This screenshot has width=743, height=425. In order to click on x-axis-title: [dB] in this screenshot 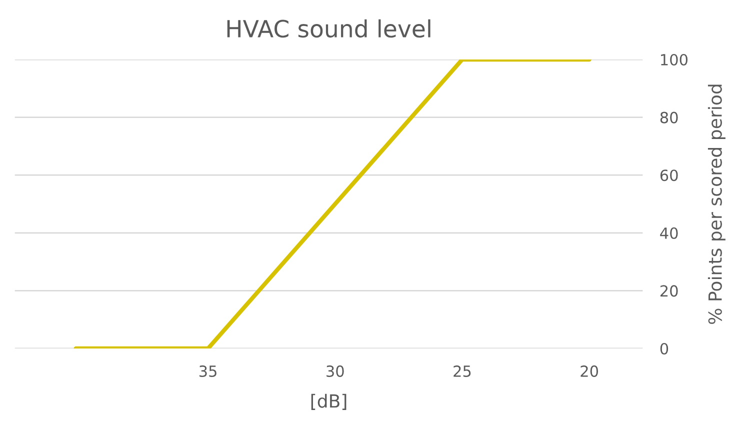, I will do `click(328, 402)`.